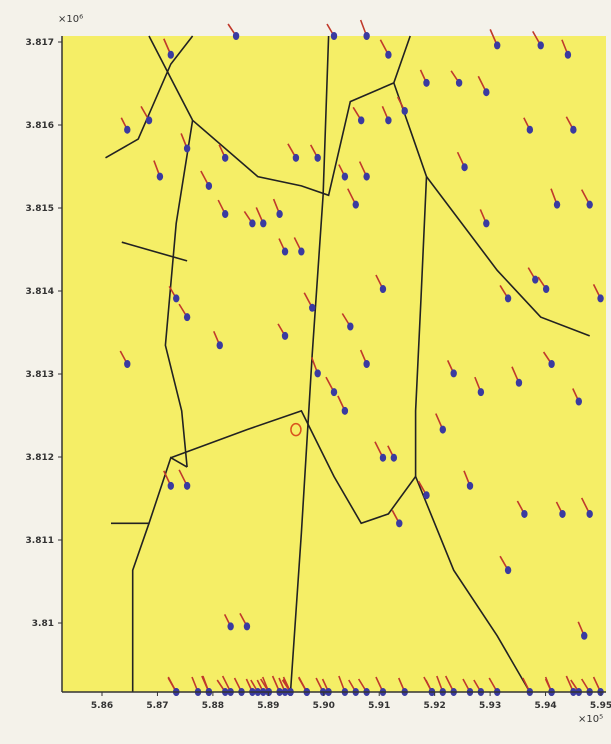  What do you see at coordinates (435, 706) in the screenshot?
I see `x-tick-label: 5.92` at bounding box center [435, 706].